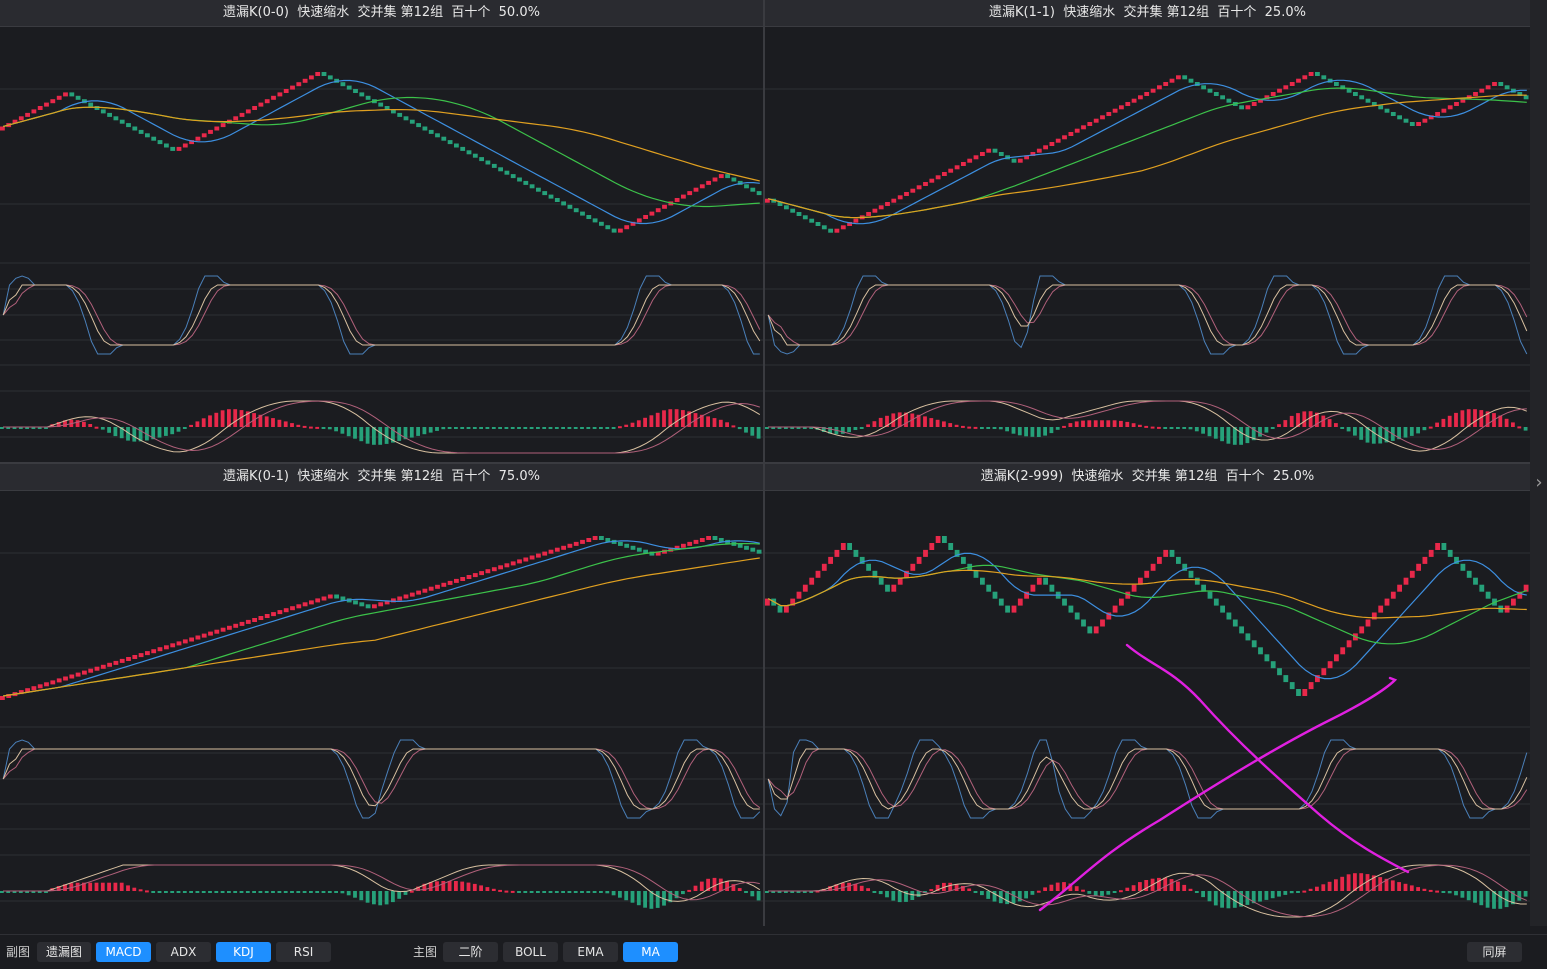 The height and width of the screenshot is (969, 1547). What do you see at coordinates (303, 952) in the screenshot?
I see `sub-btn-rsi: RSI` at bounding box center [303, 952].